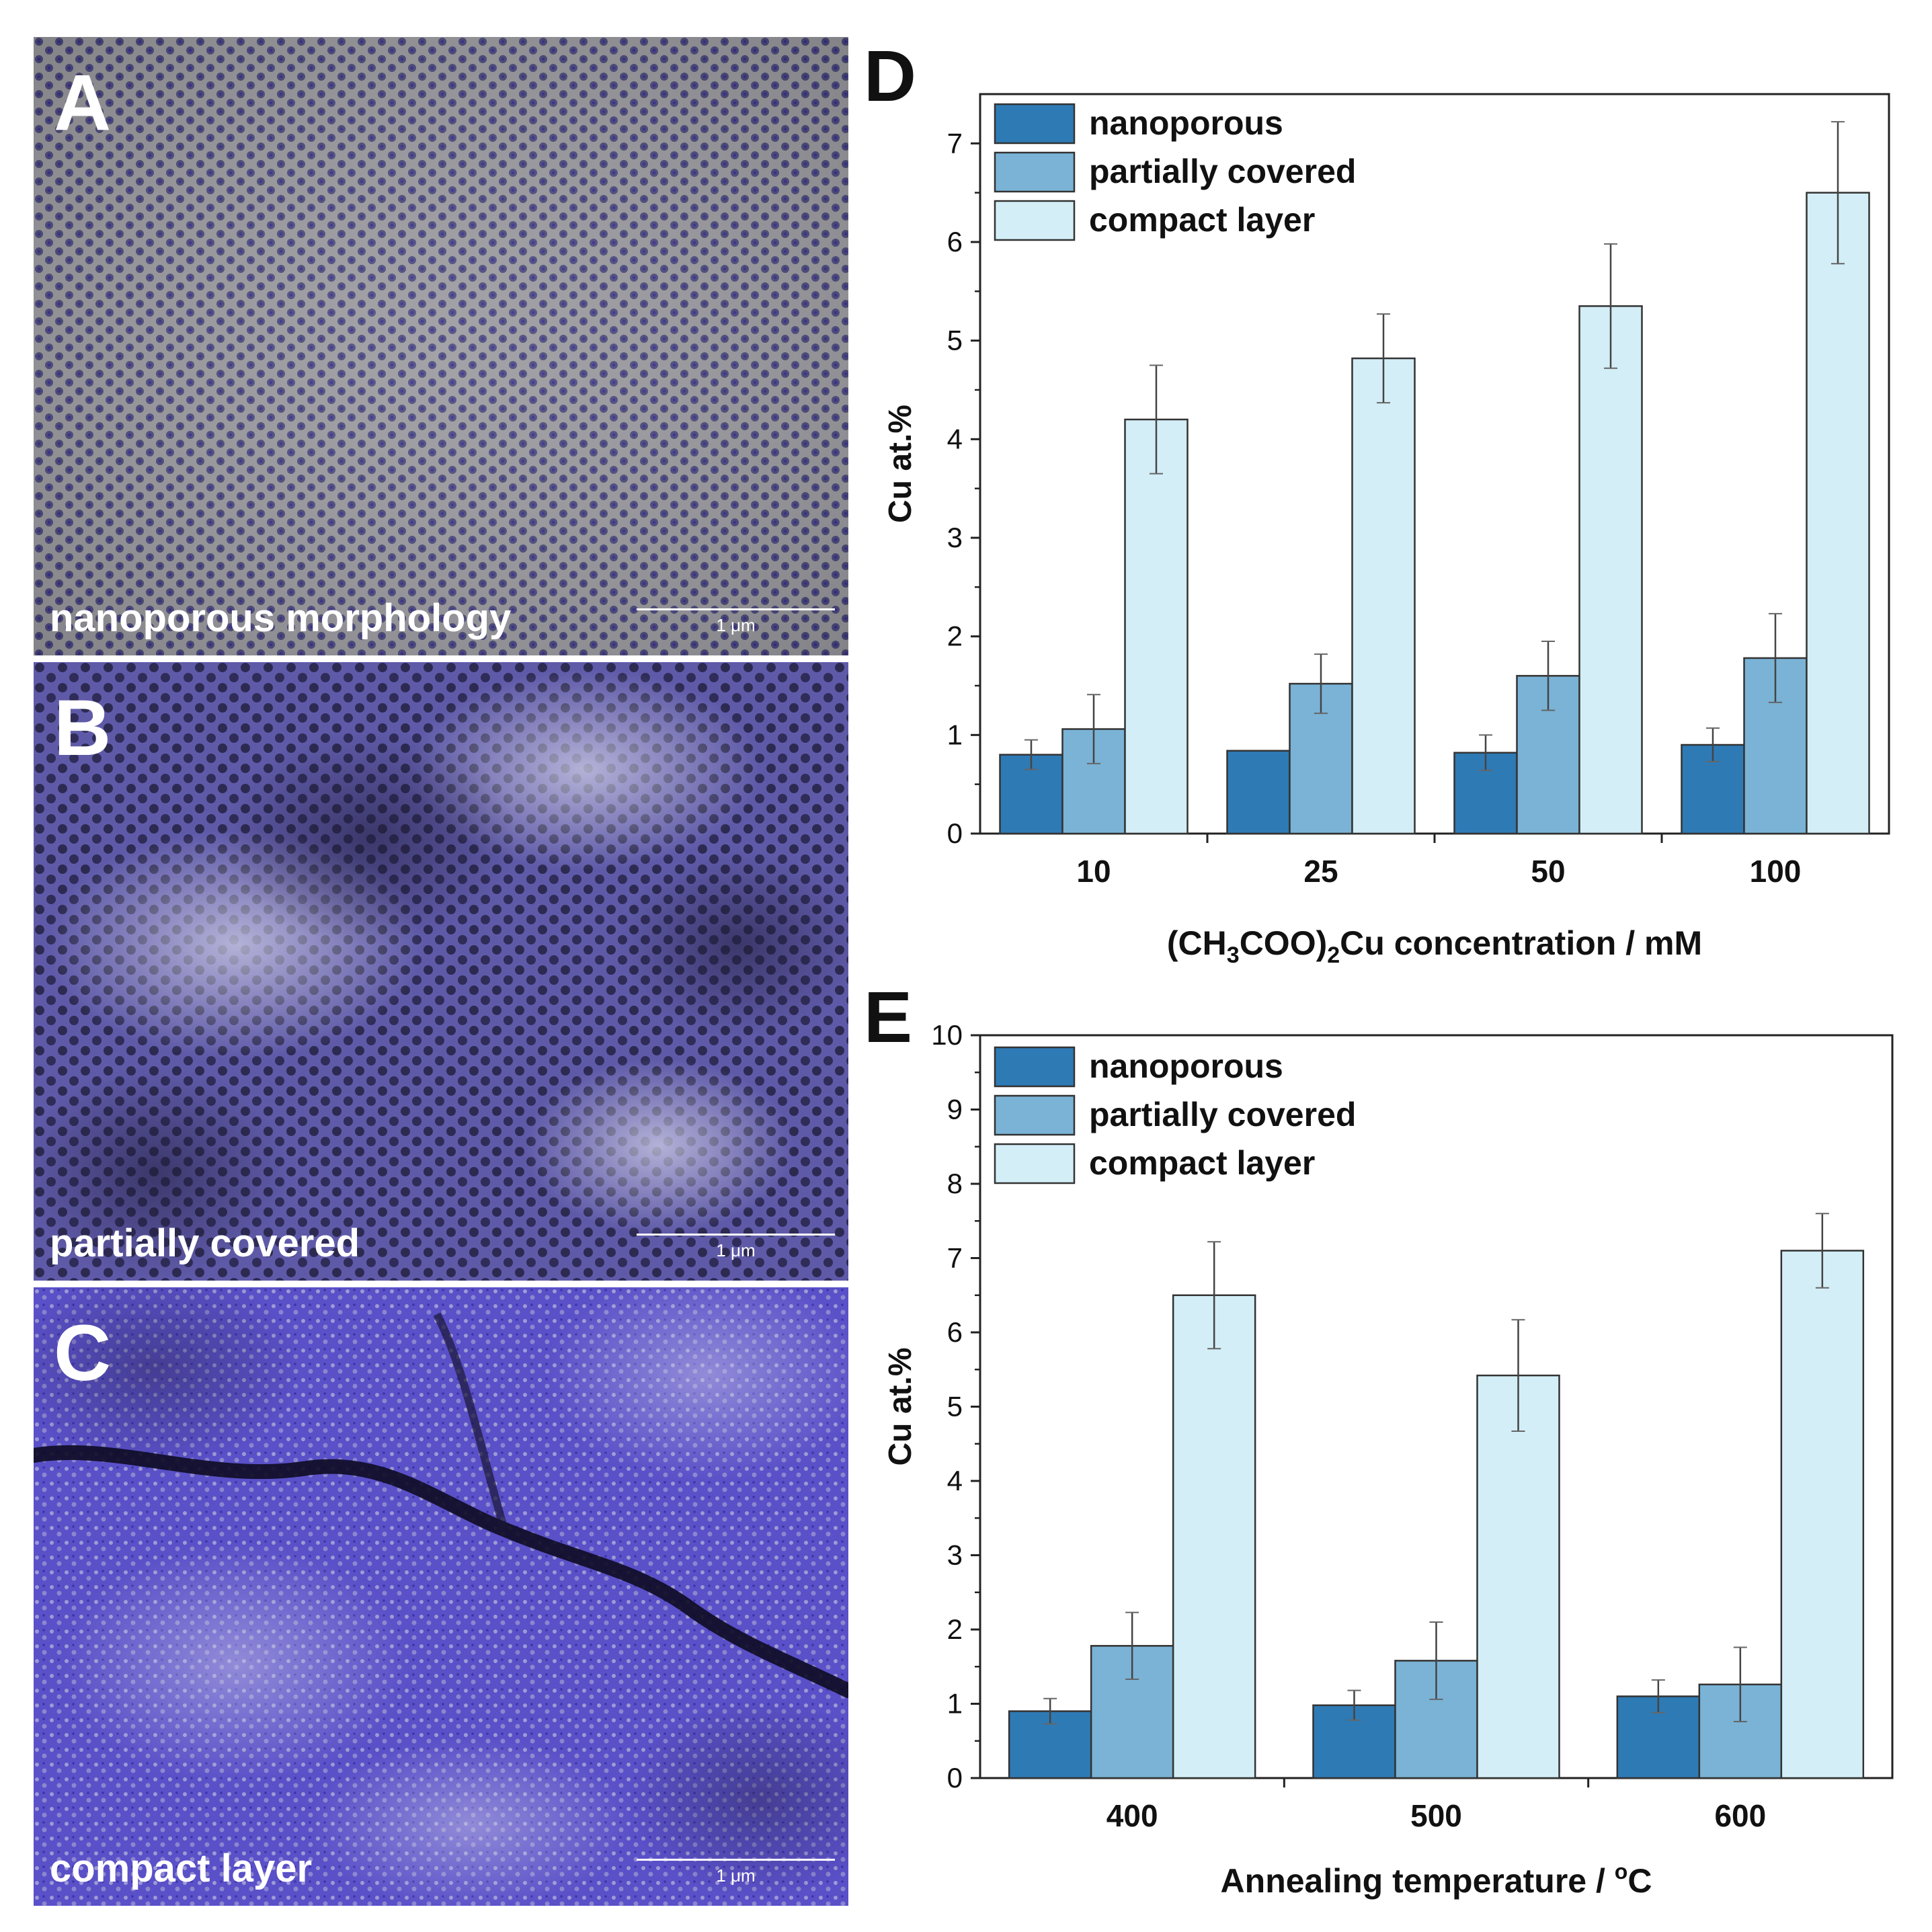  What do you see at coordinates (181, 1868) in the screenshot?
I see `panel-caption-c: compact layer` at bounding box center [181, 1868].